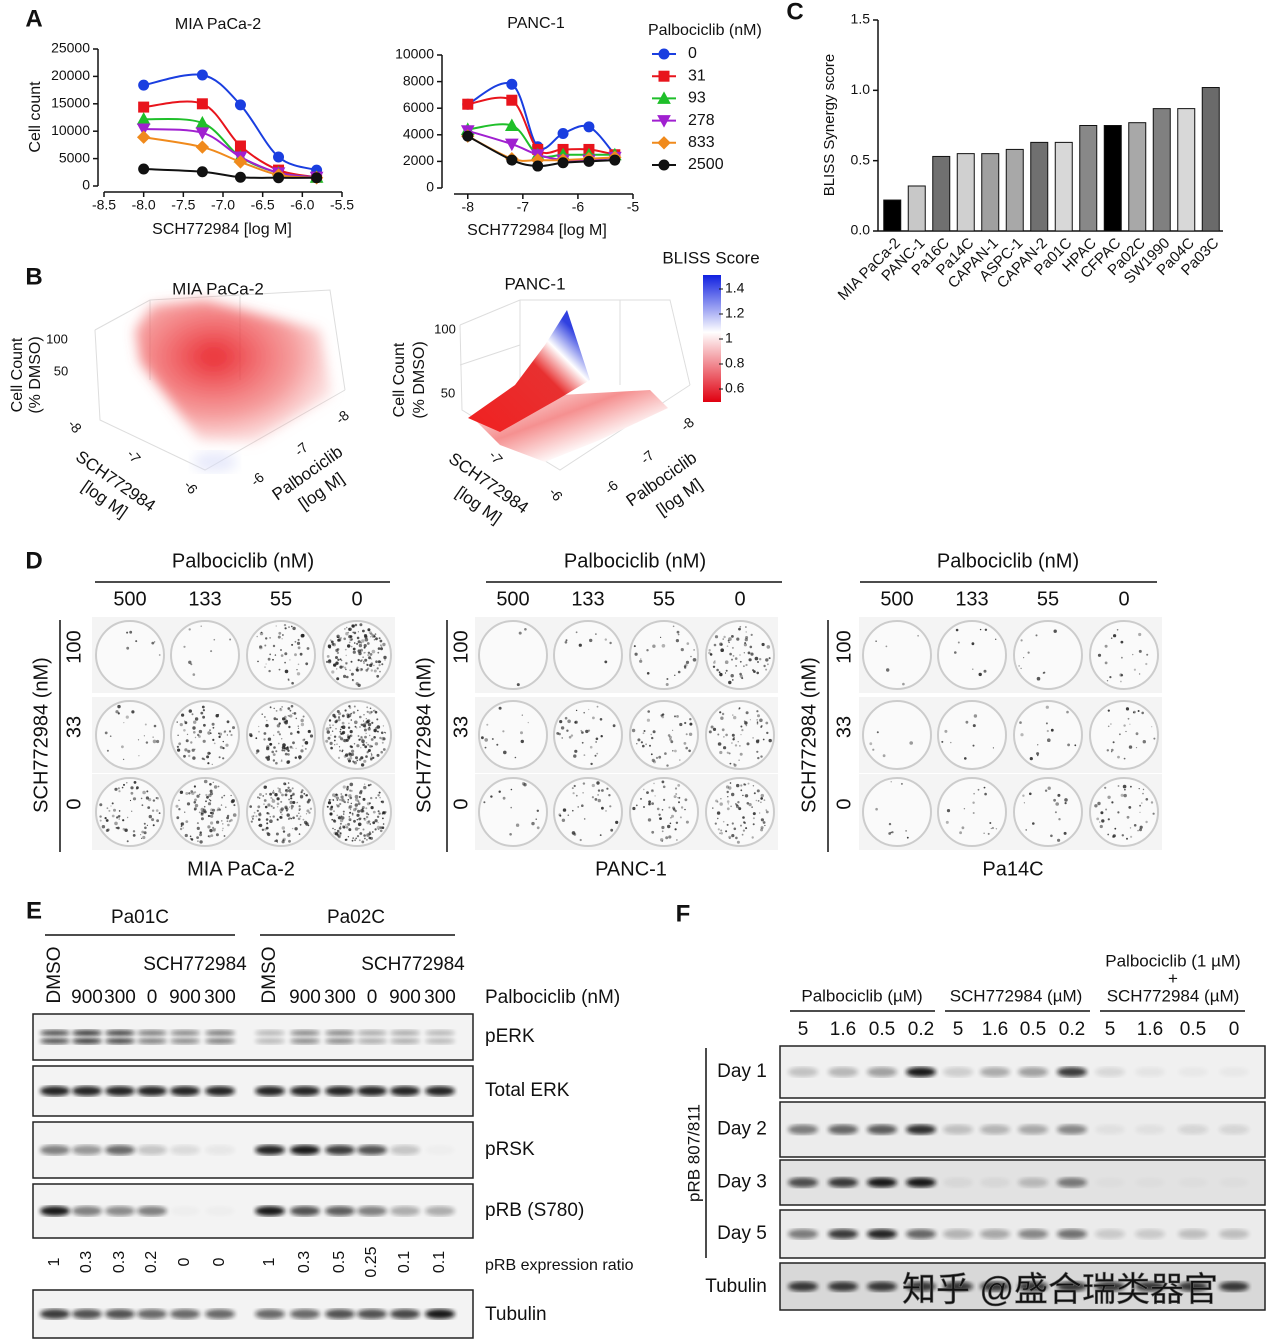 Image resolution: width=1268 pixels, height=1343 pixels. What do you see at coordinates (496, 457) in the screenshot?
I see `x-tick-label: -7` at bounding box center [496, 457].